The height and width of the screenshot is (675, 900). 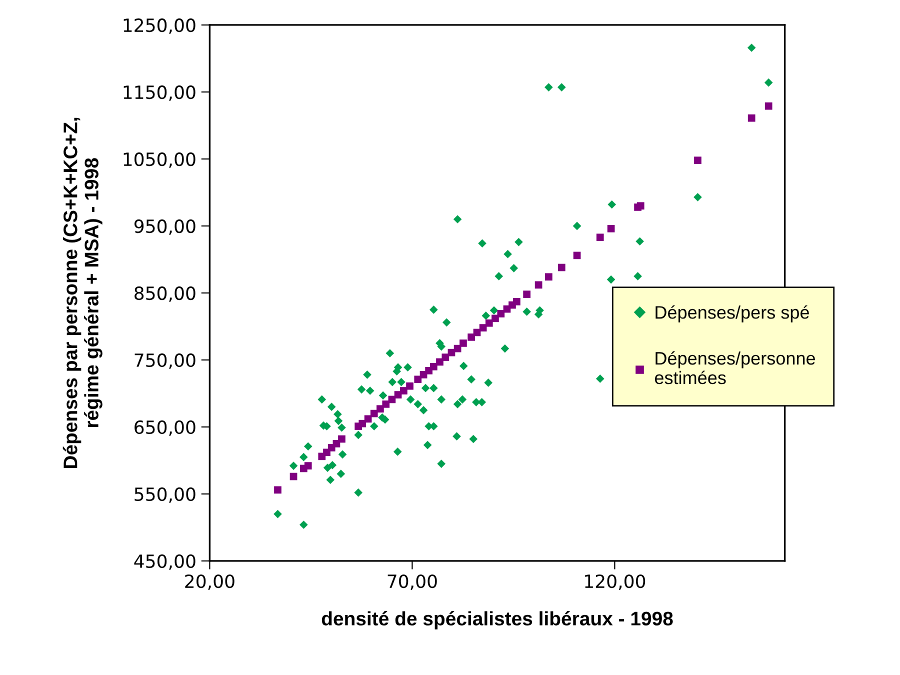 What do you see at coordinates (412, 582) in the screenshot?
I see `x-tick-label: 70,00` at bounding box center [412, 582].